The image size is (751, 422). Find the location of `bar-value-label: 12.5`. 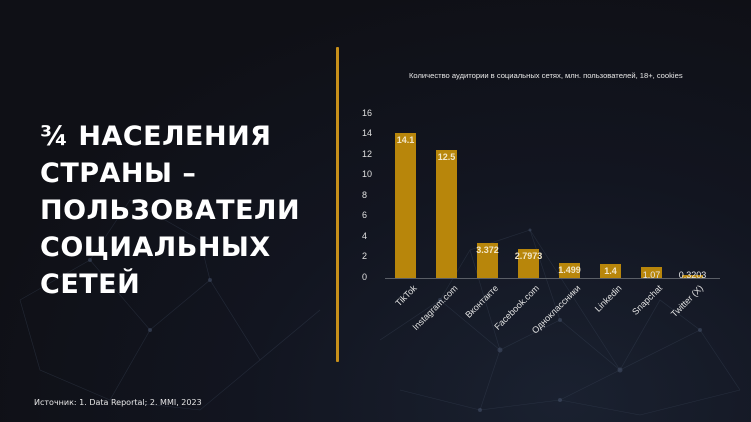

bar-value-label: 12.5 is located at coordinates (446, 156).